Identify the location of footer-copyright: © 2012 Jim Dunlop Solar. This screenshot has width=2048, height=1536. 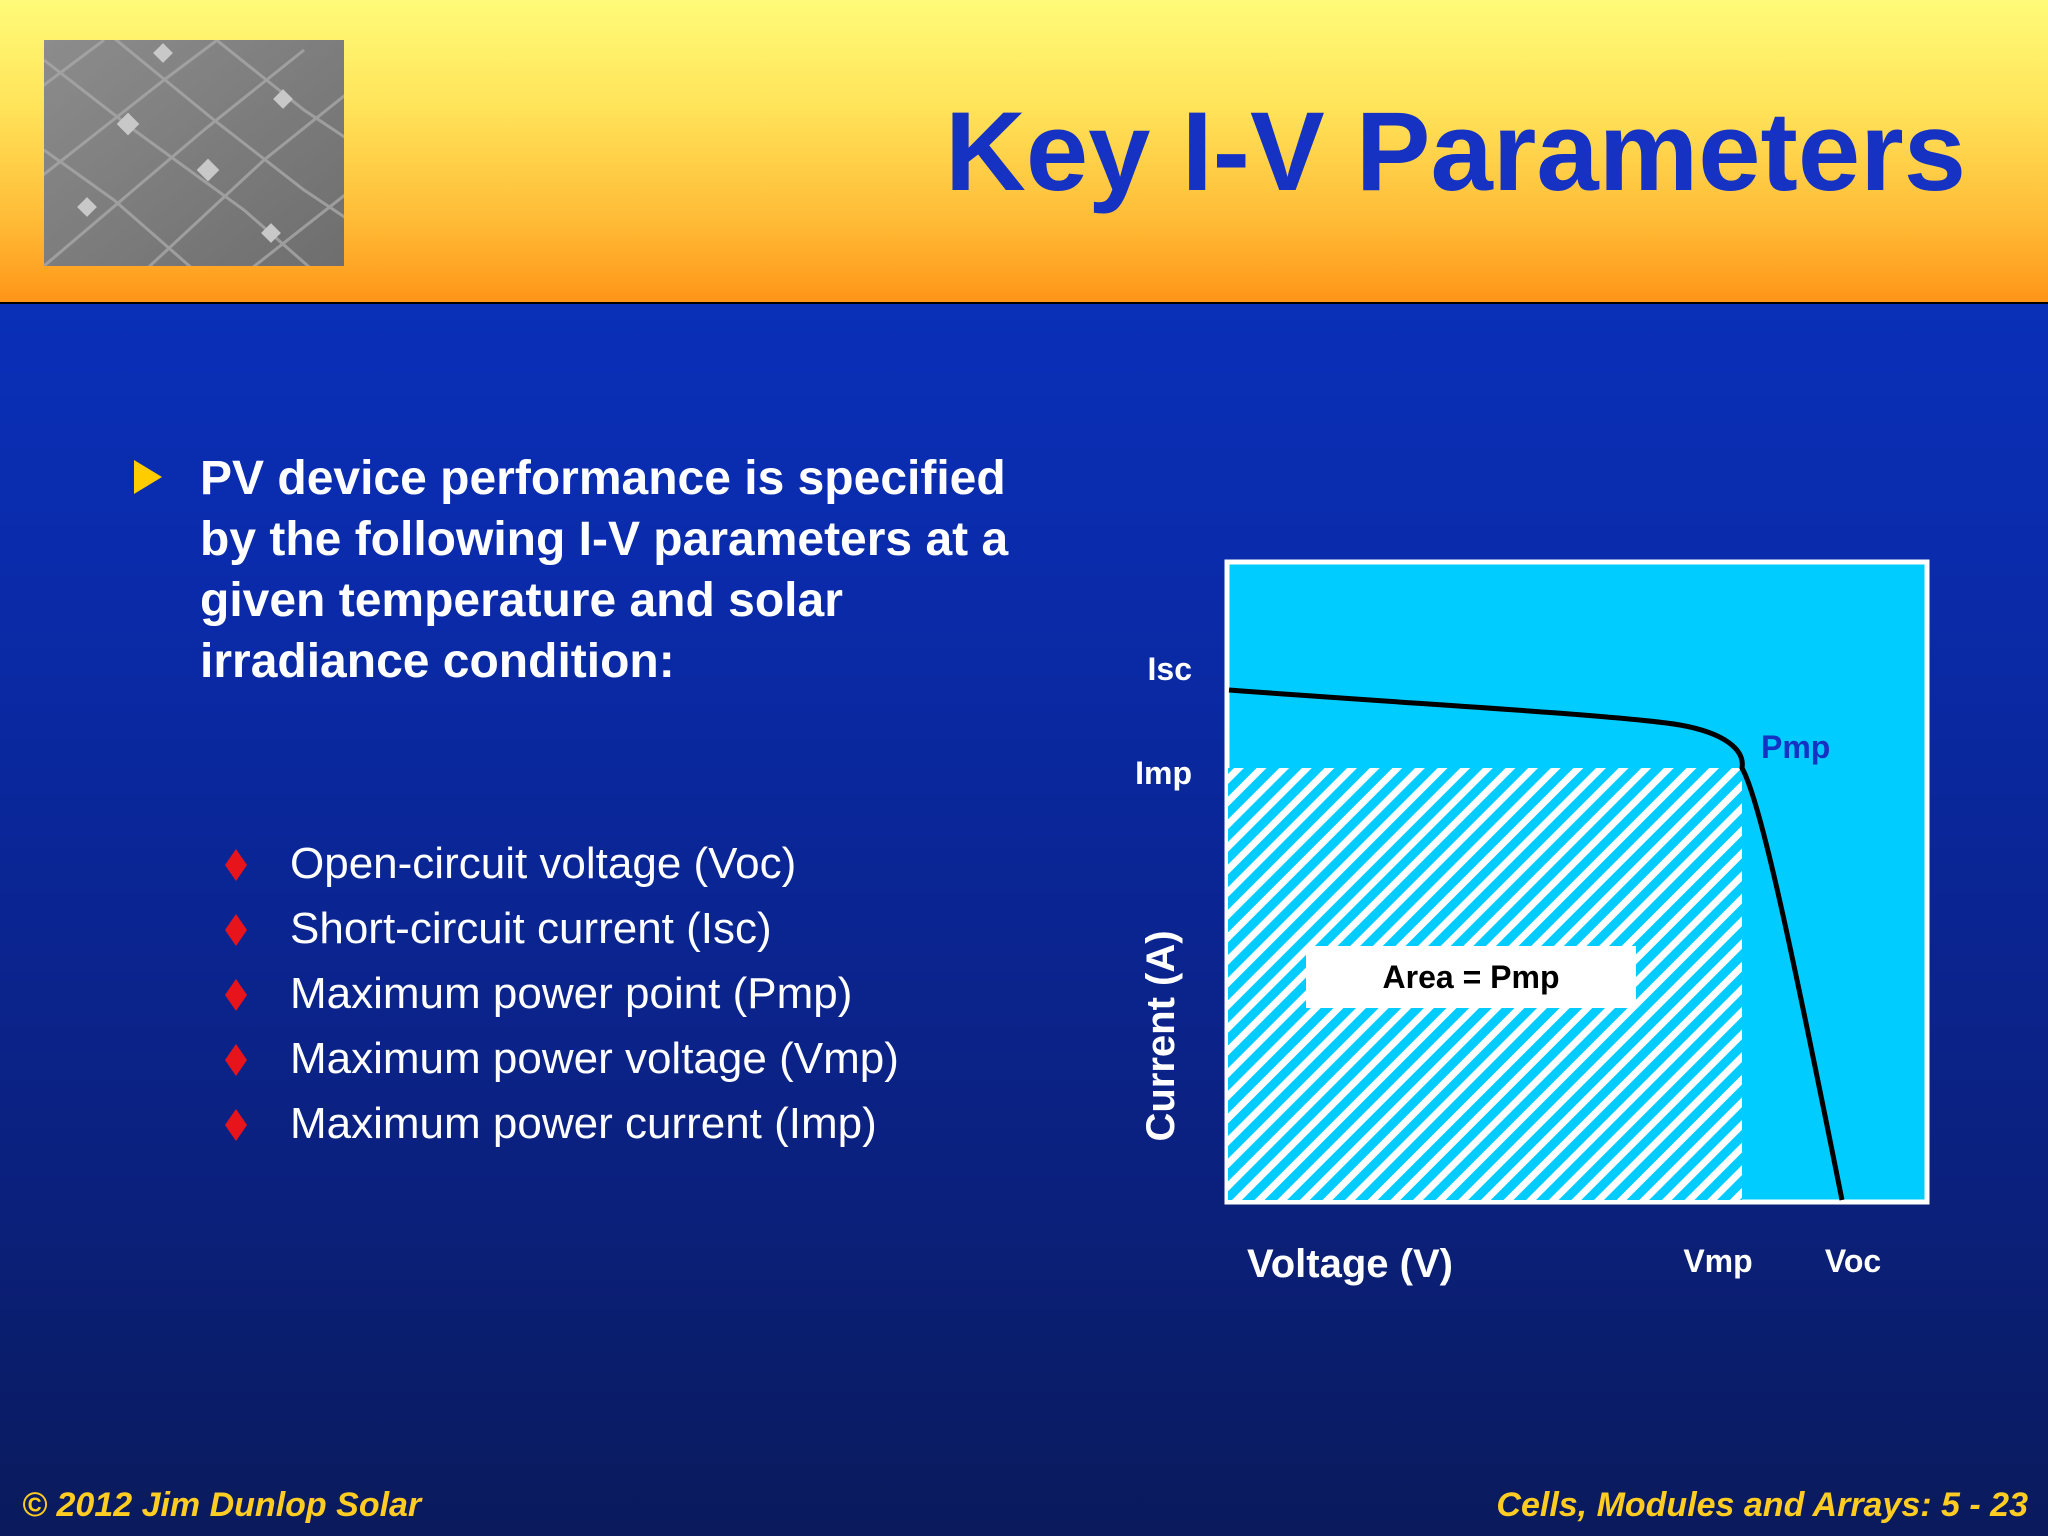
(222, 1505).